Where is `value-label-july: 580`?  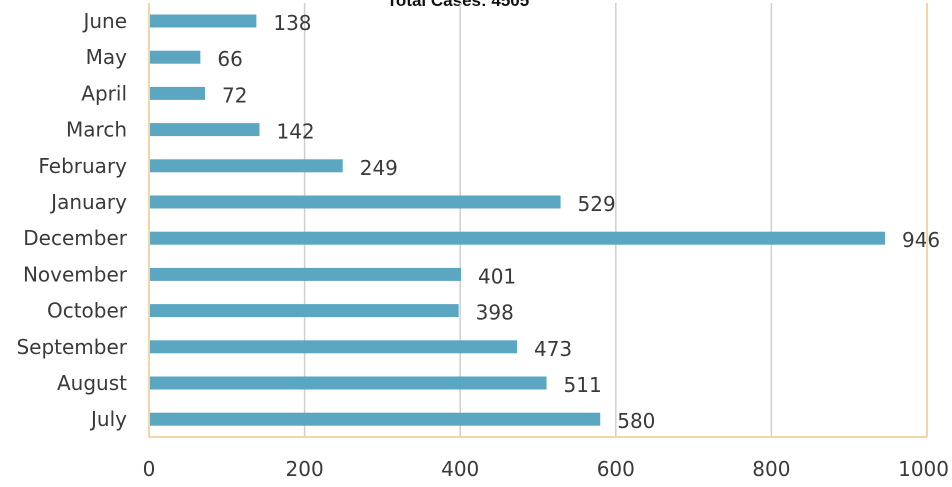
value-label-july: 580 is located at coordinates (636, 421).